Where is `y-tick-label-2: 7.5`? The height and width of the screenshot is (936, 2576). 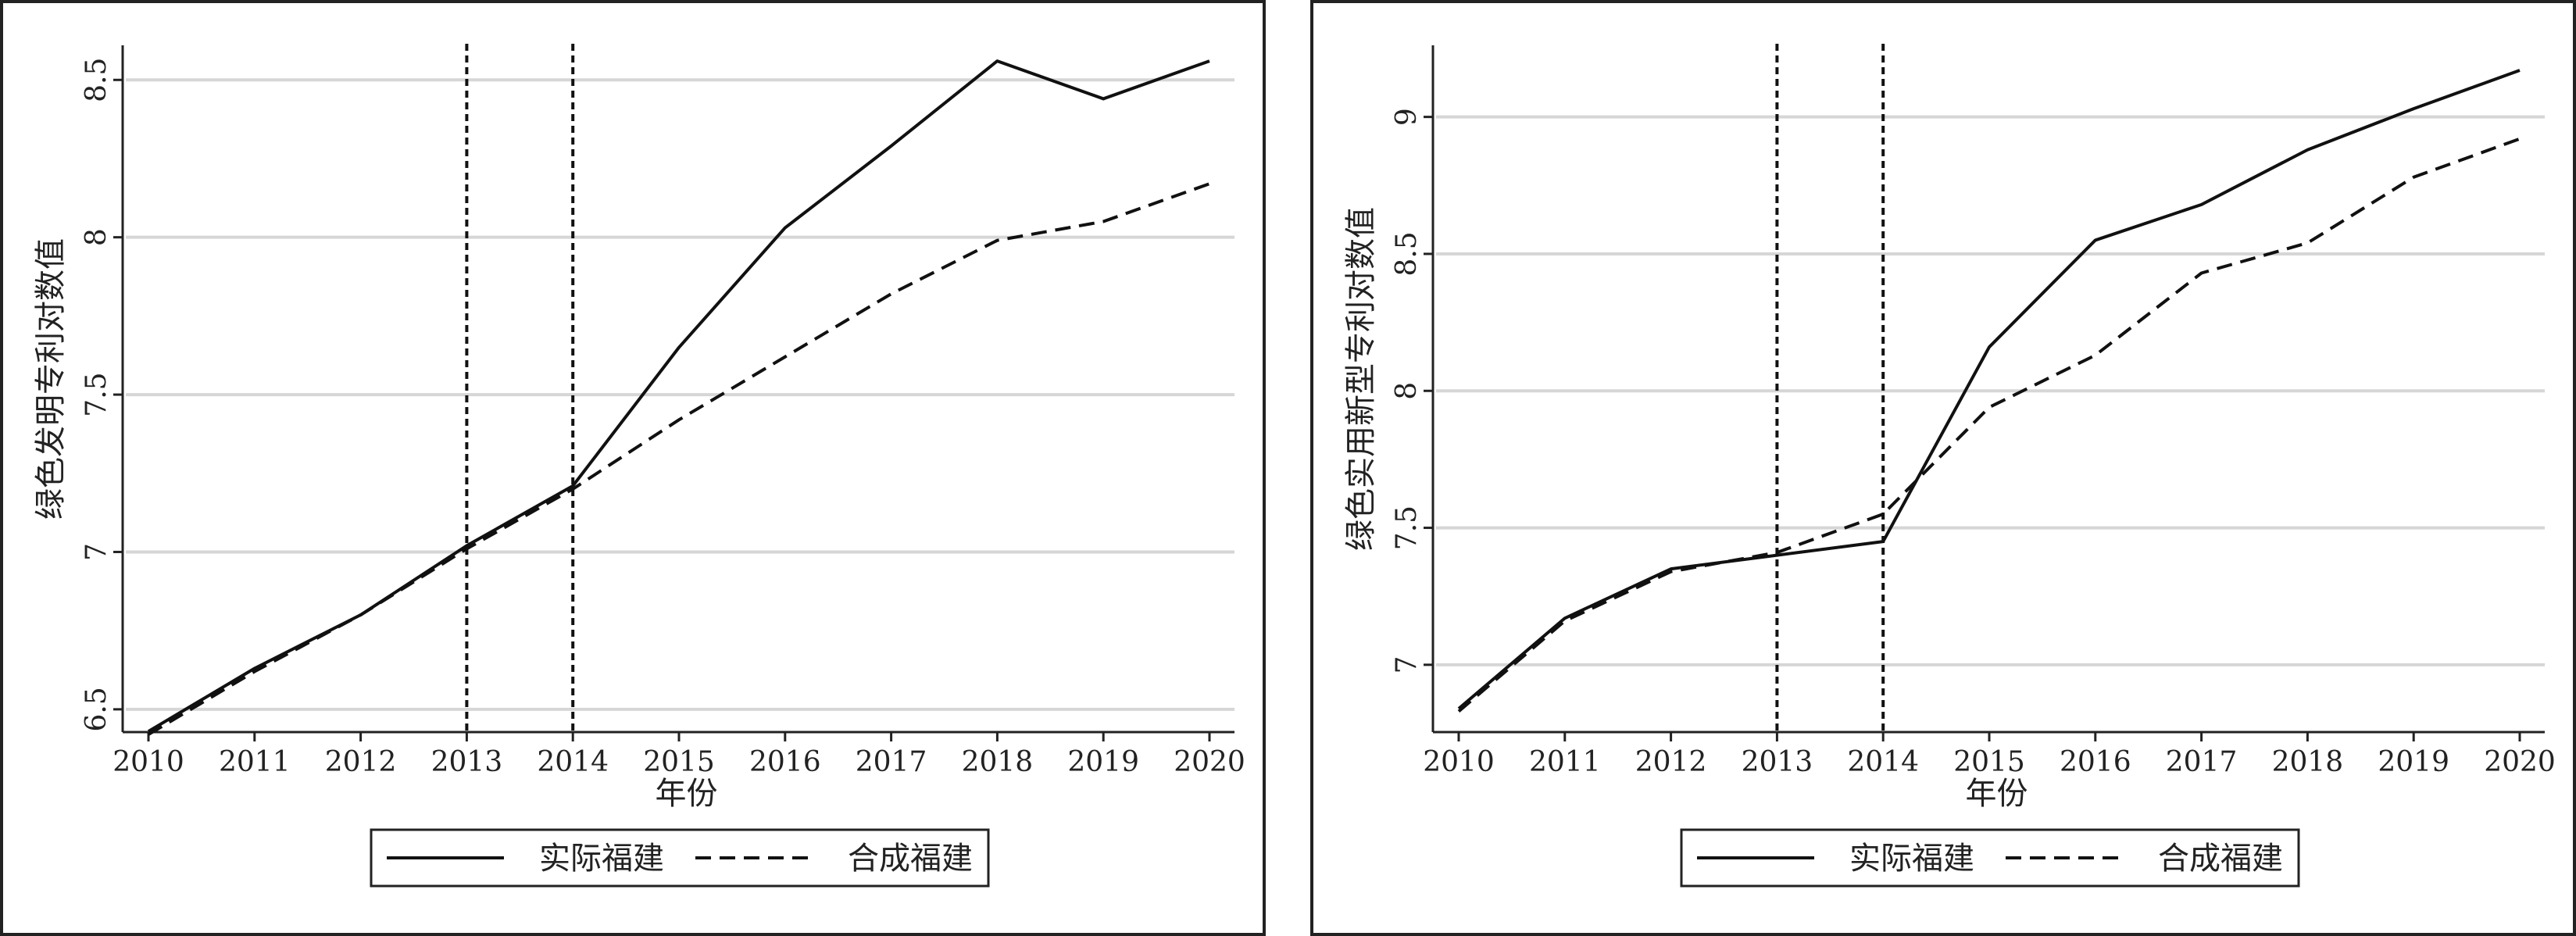
y-tick-label-2: 7.5 is located at coordinates (96, 394).